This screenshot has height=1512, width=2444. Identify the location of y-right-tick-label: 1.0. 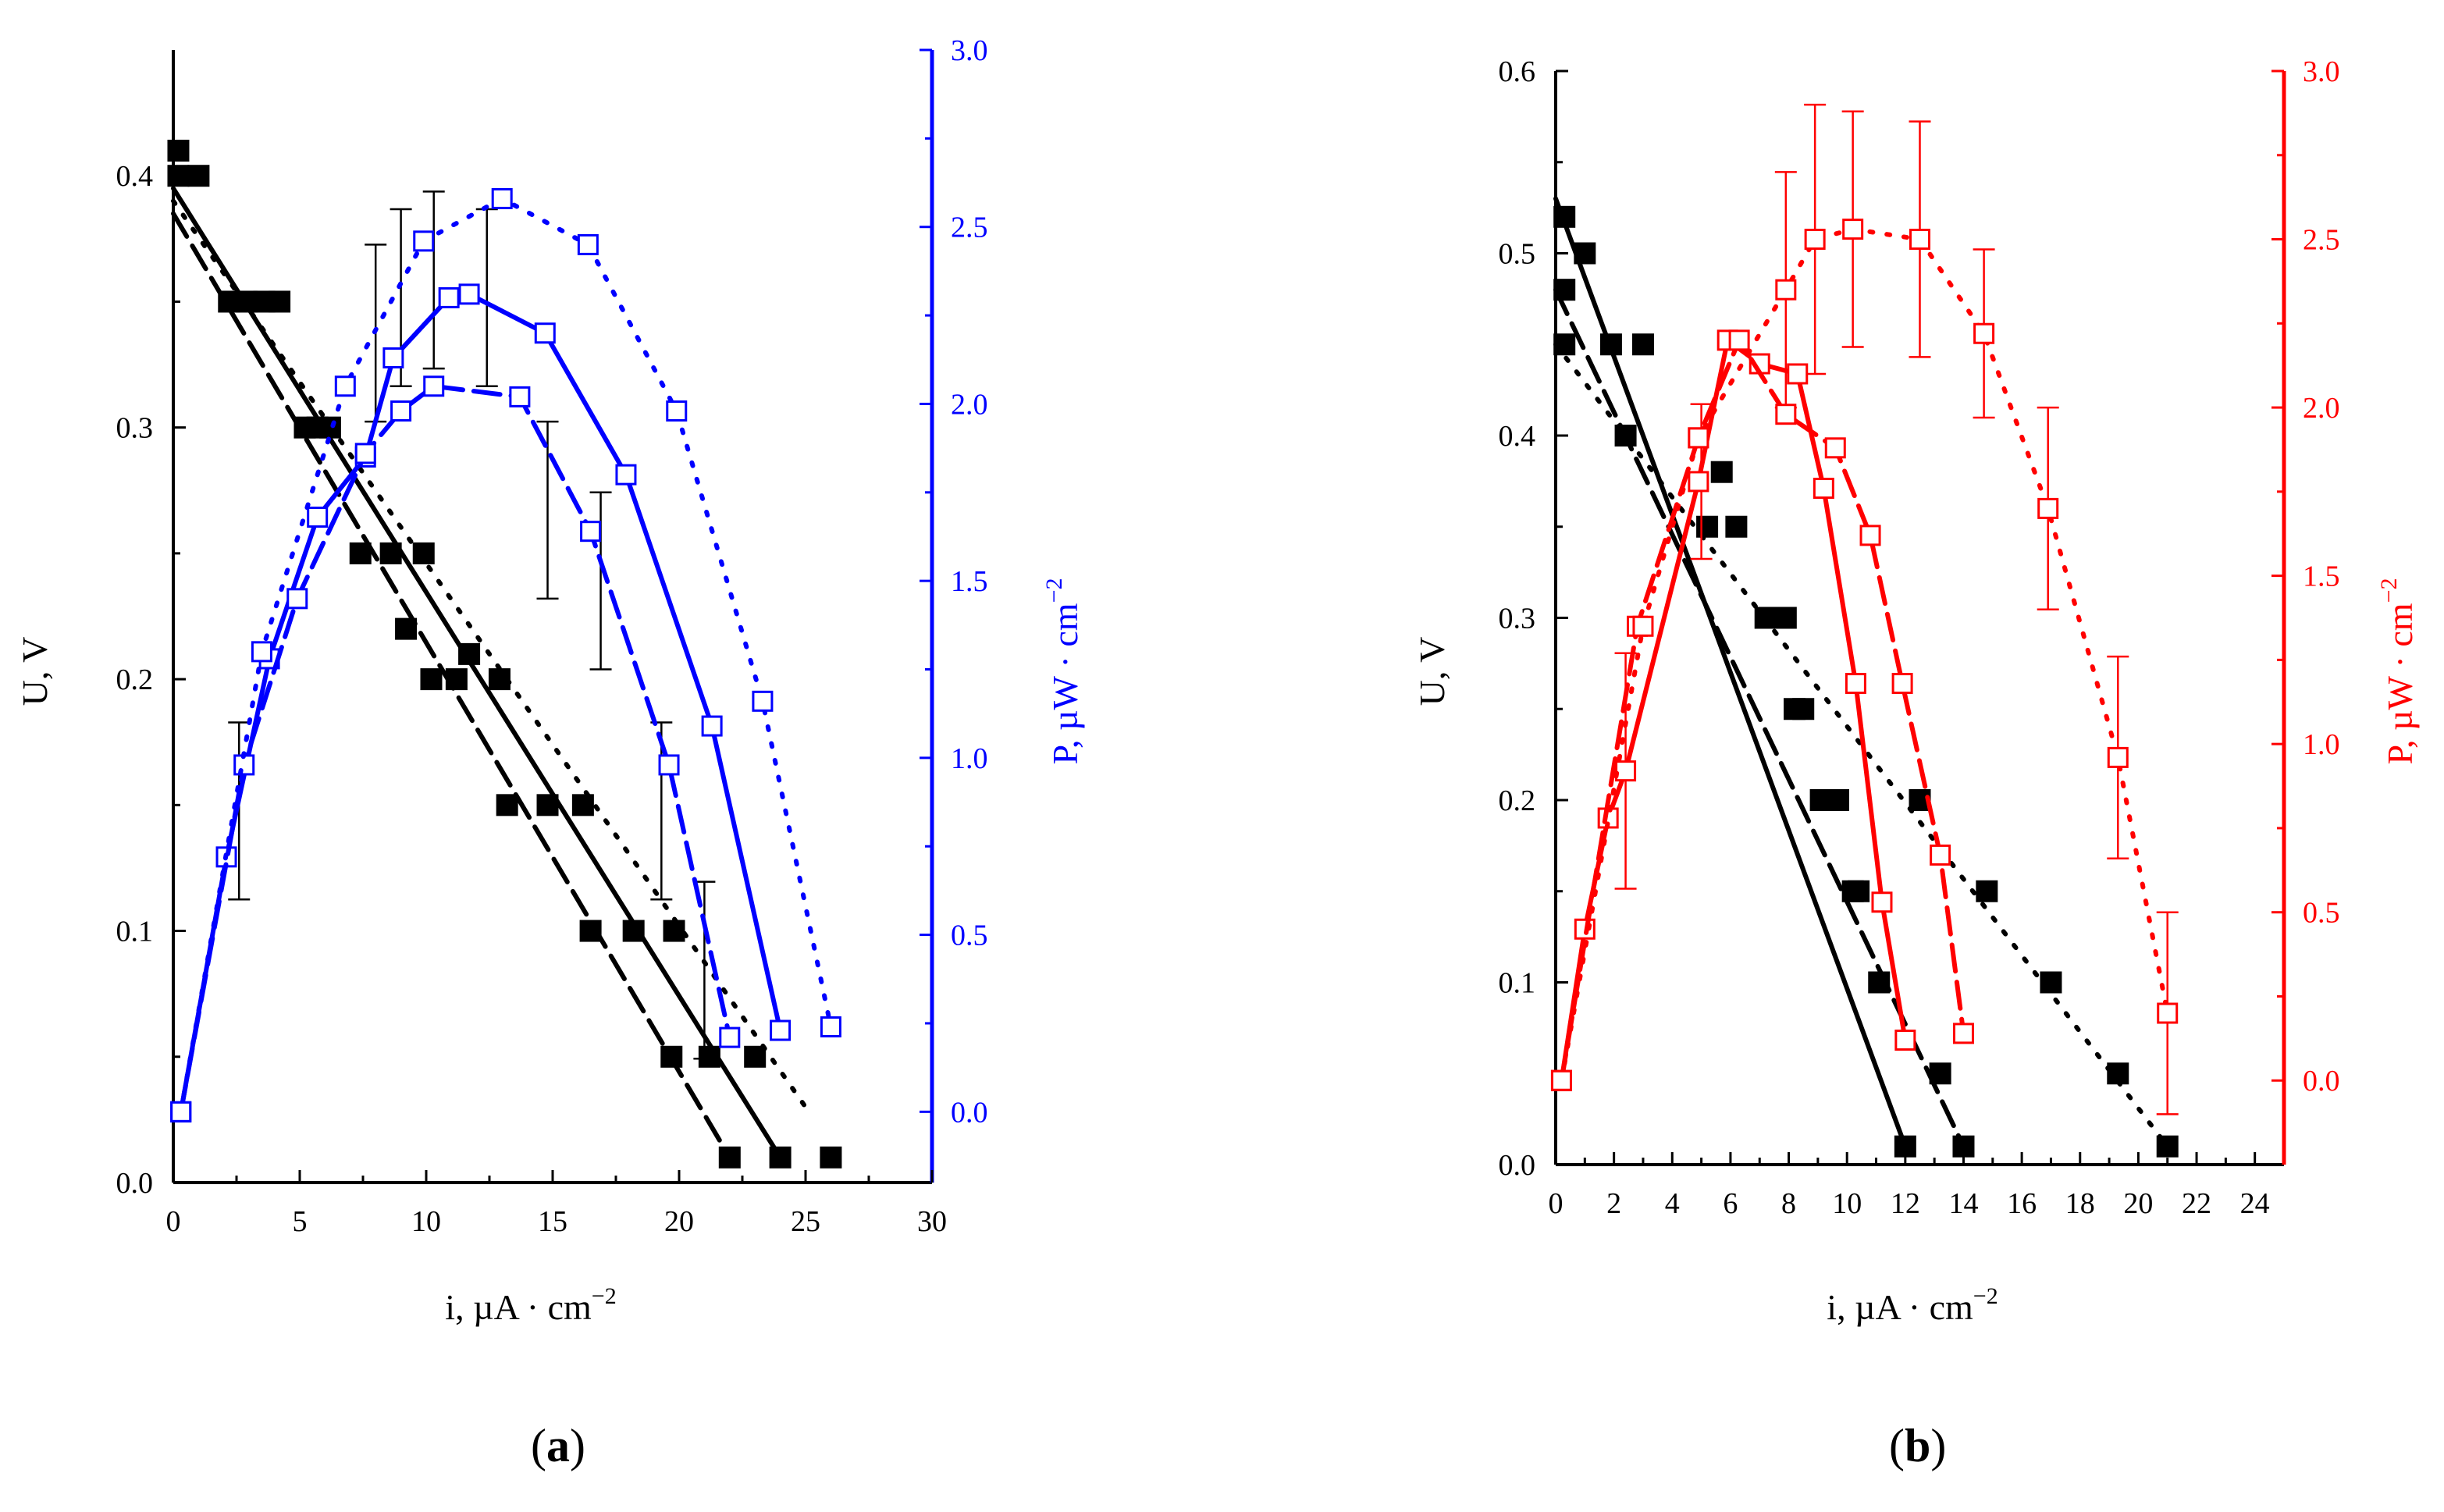
(969, 758).